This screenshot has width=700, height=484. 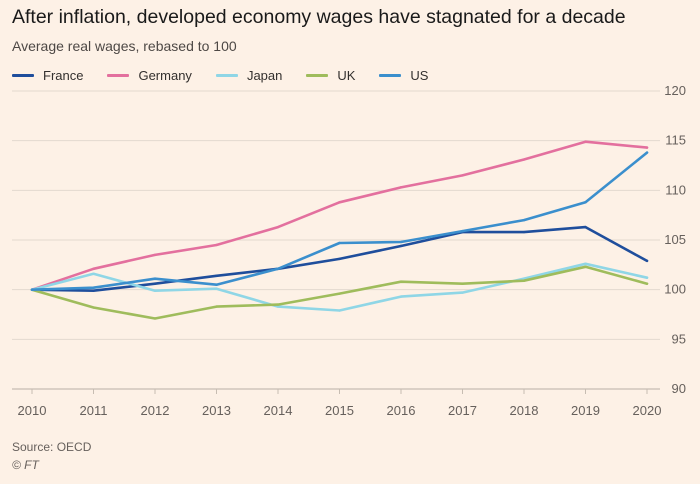 What do you see at coordinates (63, 75) in the screenshot?
I see `legend-label: France` at bounding box center [63, 75].